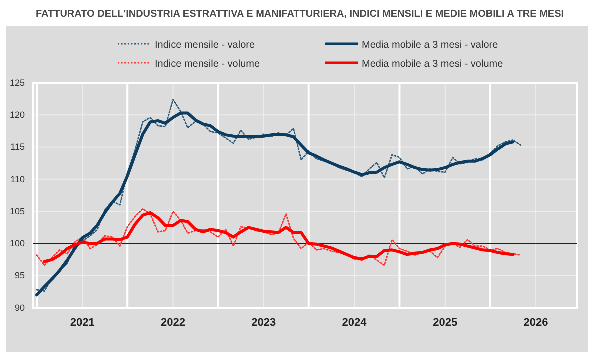 This screenshot has height=360, width=600. What do you see at coordinates (17, 211) in the screenshot?
I see `y-tick-label: 105` at bounding box center [17, 211].